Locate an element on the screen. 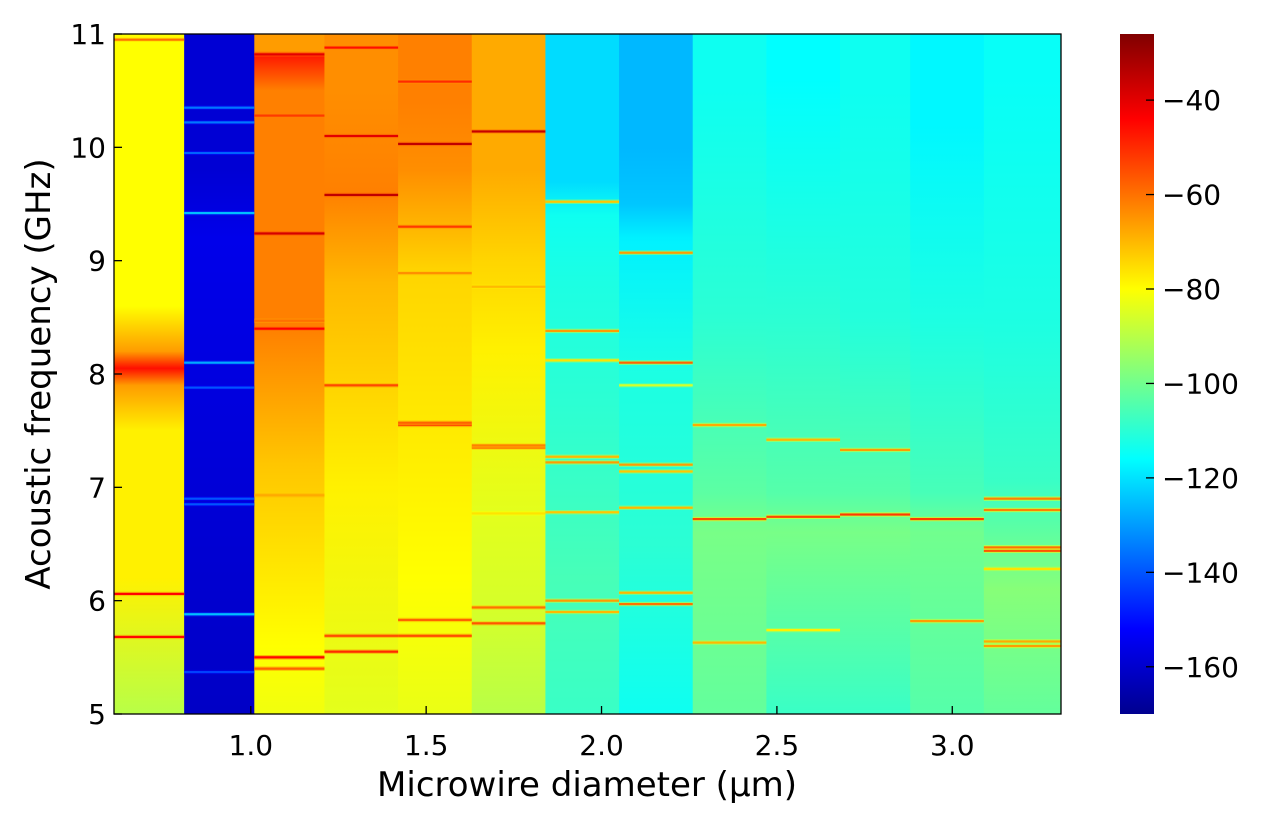  colorbar-tick-label: −140 is located at coordinates (1200, 572).